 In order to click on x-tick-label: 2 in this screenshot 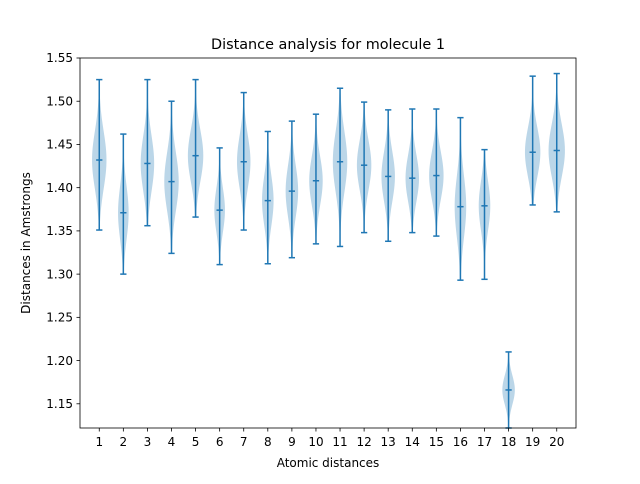, I will do `click(124, 442)`.